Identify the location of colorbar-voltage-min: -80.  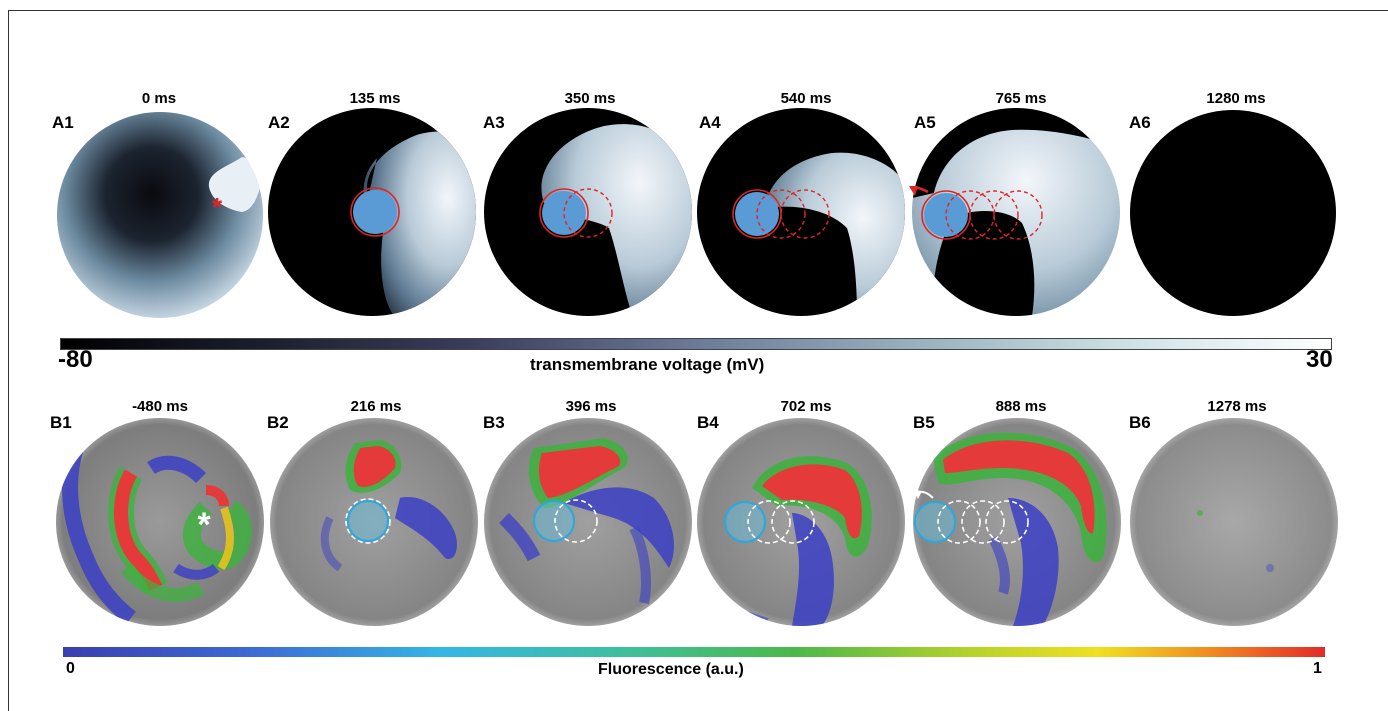
(75, 359).